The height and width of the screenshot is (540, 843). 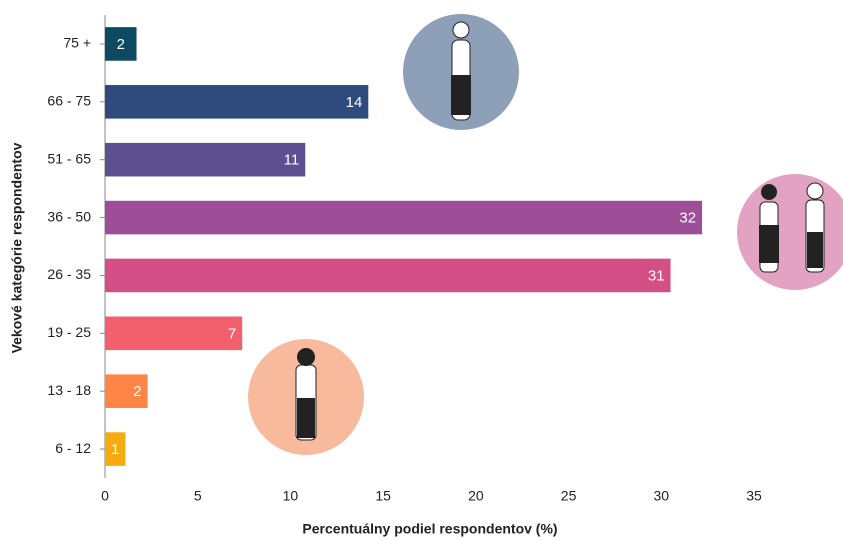 I want to click on y-tick-label: 51 - 65, so click(x=69, y=158).